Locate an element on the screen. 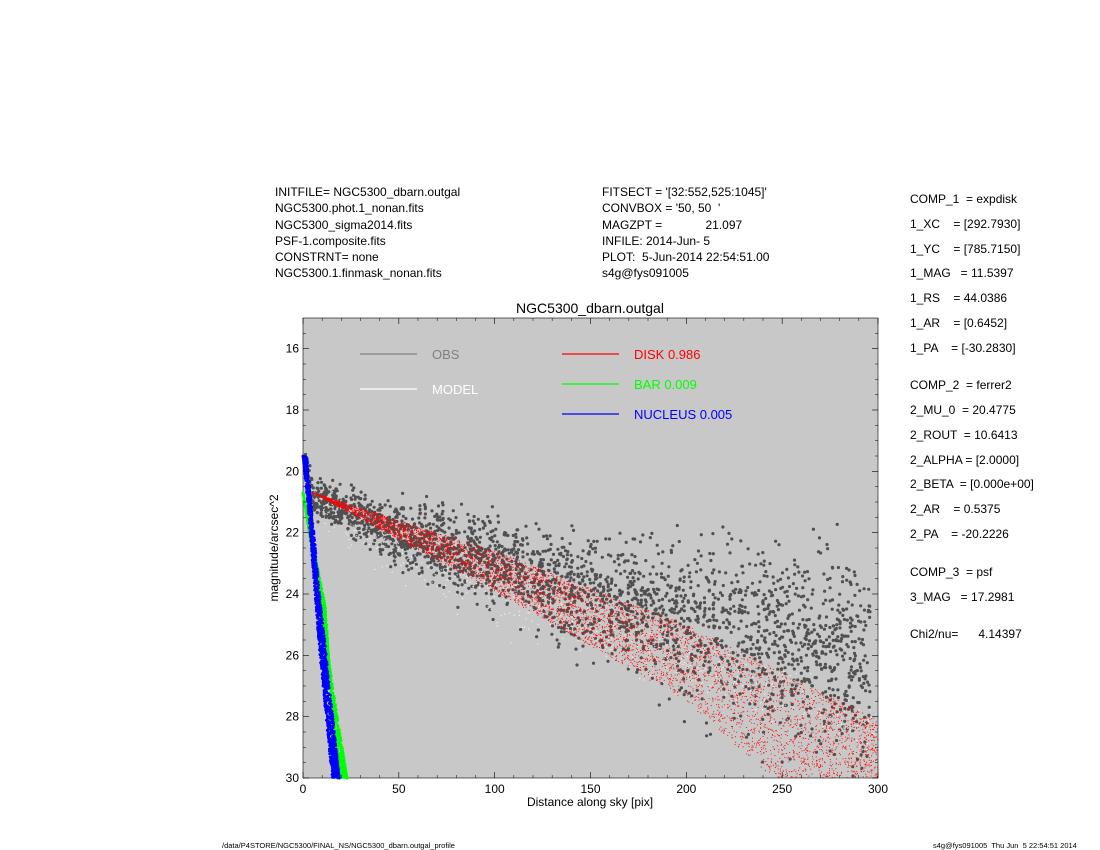 This screenshot has height=850, width=1100. param-comp1: COMP_1 = expdisk is located at coordinates (964, 199).